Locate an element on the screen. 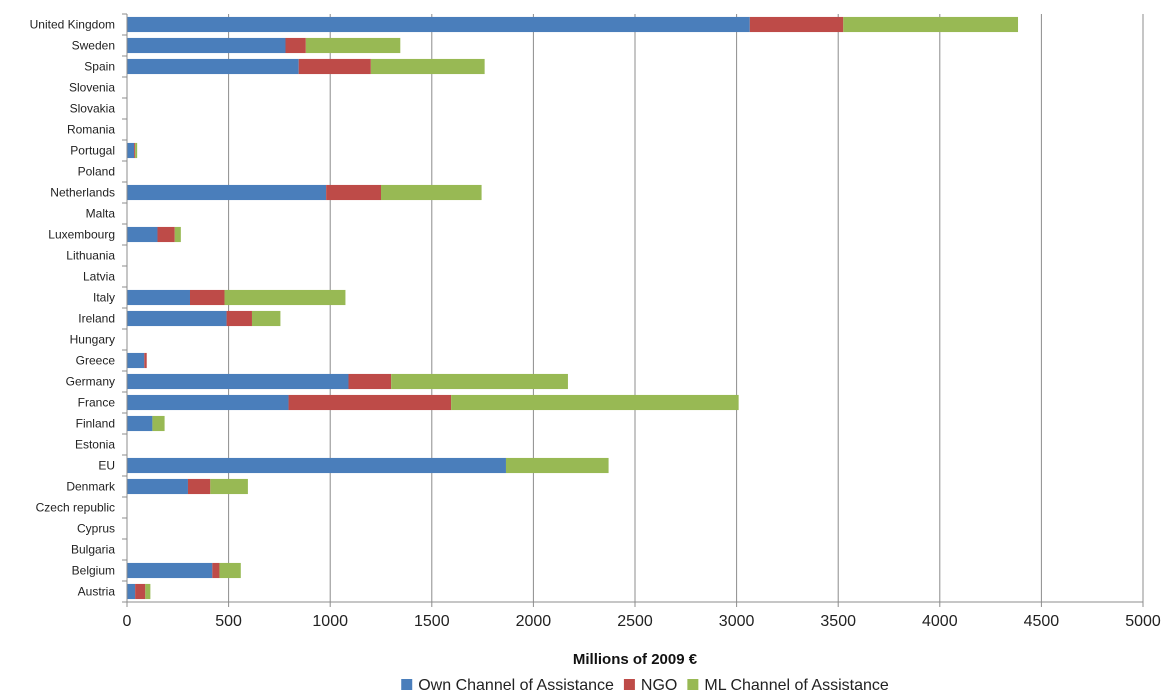 Image resolution: width=1165 pixels, height=697 pixels. category-label: Netherlands is located at coordinates (82, 193).